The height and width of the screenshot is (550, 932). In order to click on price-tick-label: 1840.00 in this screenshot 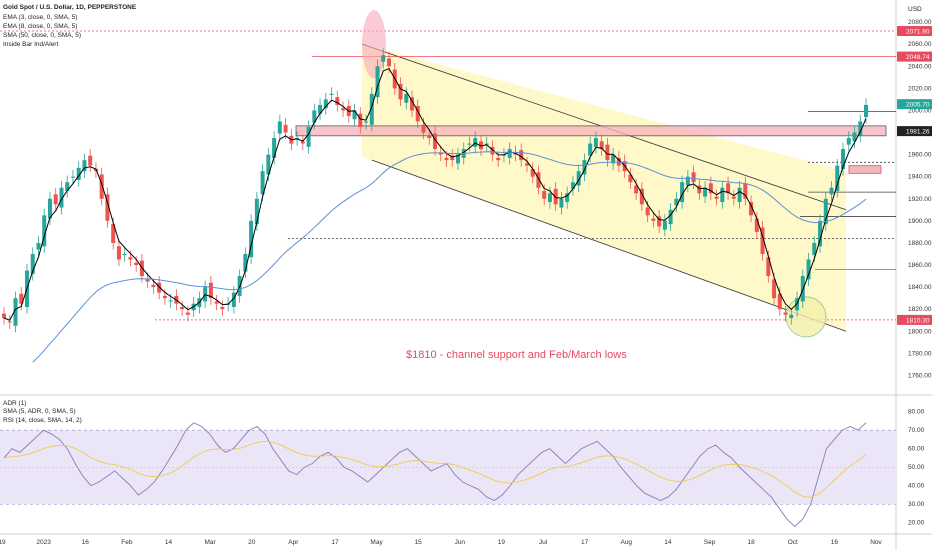, I will do `click(920, 287)`.